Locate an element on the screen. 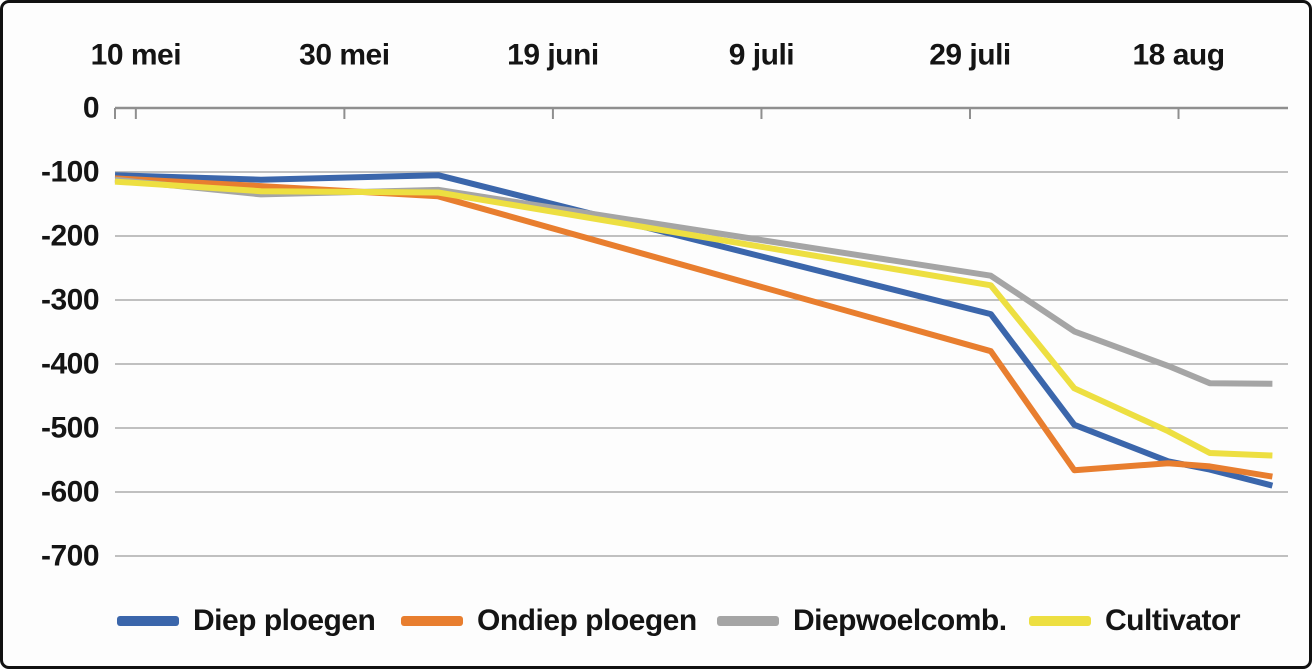 Image resolution: width=1312 pixels, height=669 pixels. y-axis-label--400: -400 is located at coordinates (70, 364).